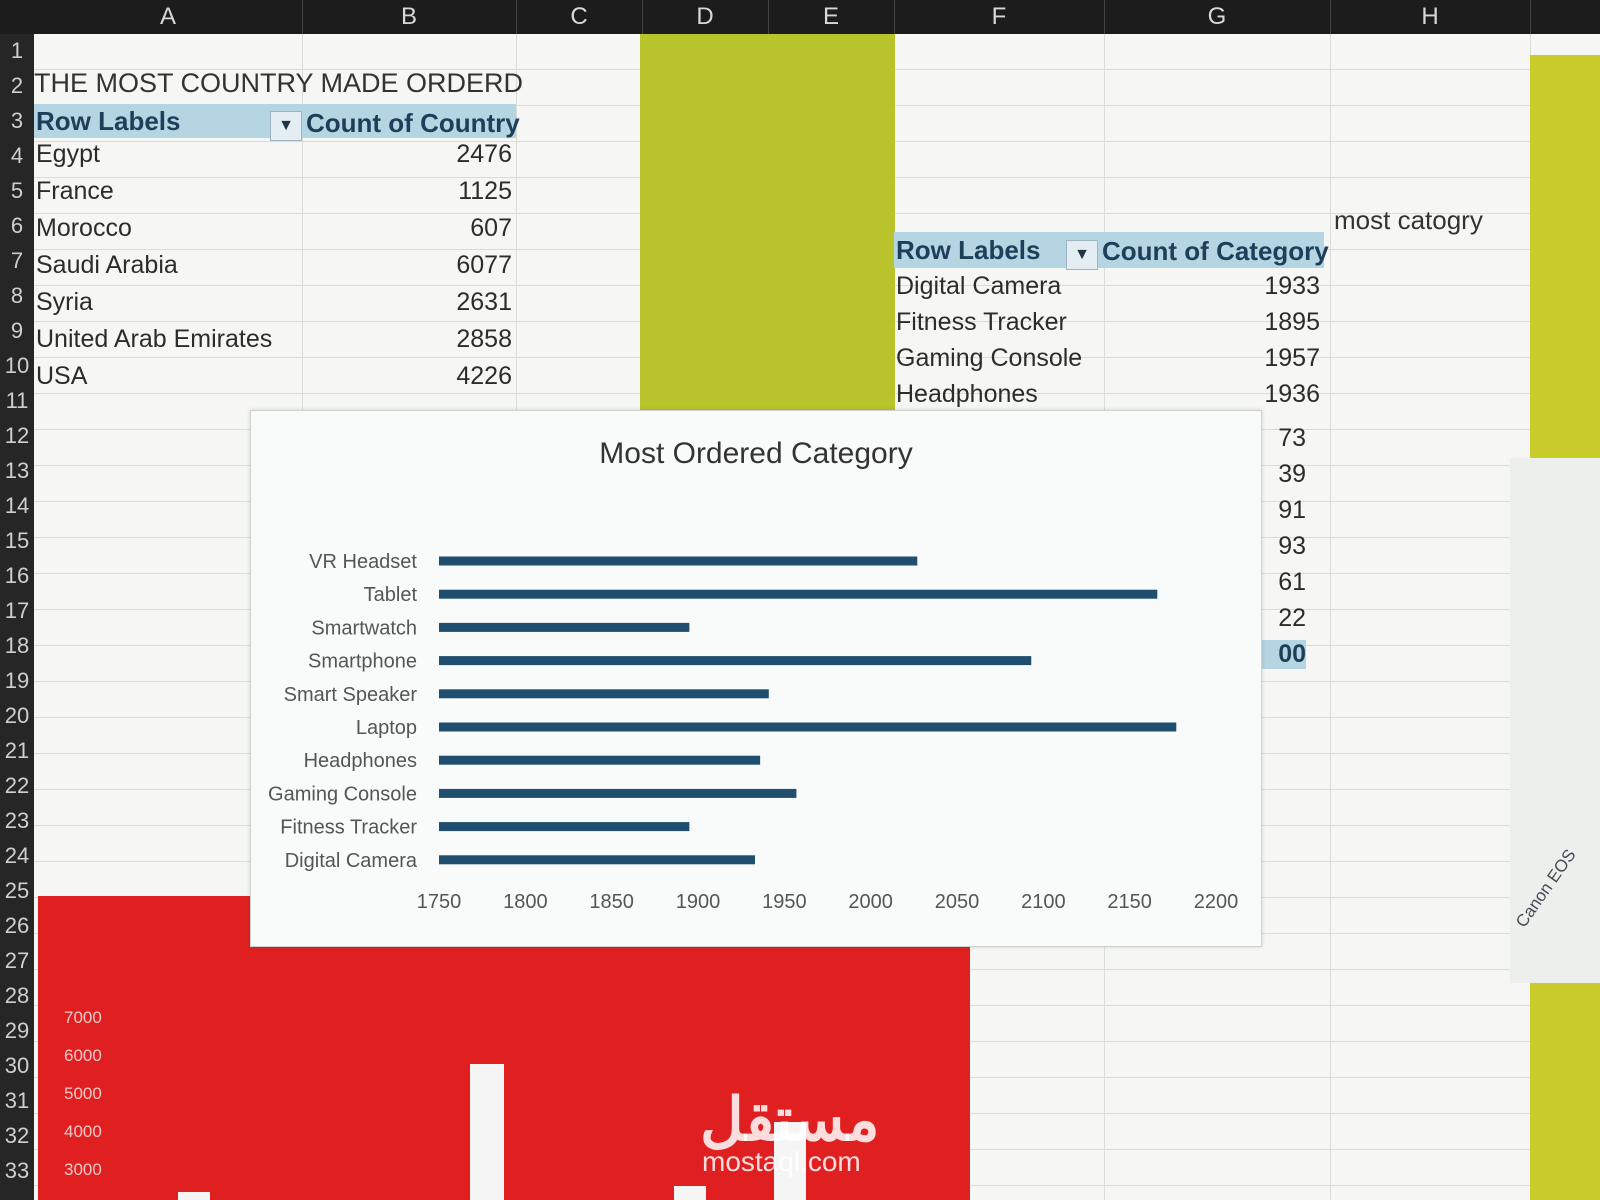 This screenshot has height=1200, width=1600. I want to click on country-row-label: Syria, so click(64, 302).